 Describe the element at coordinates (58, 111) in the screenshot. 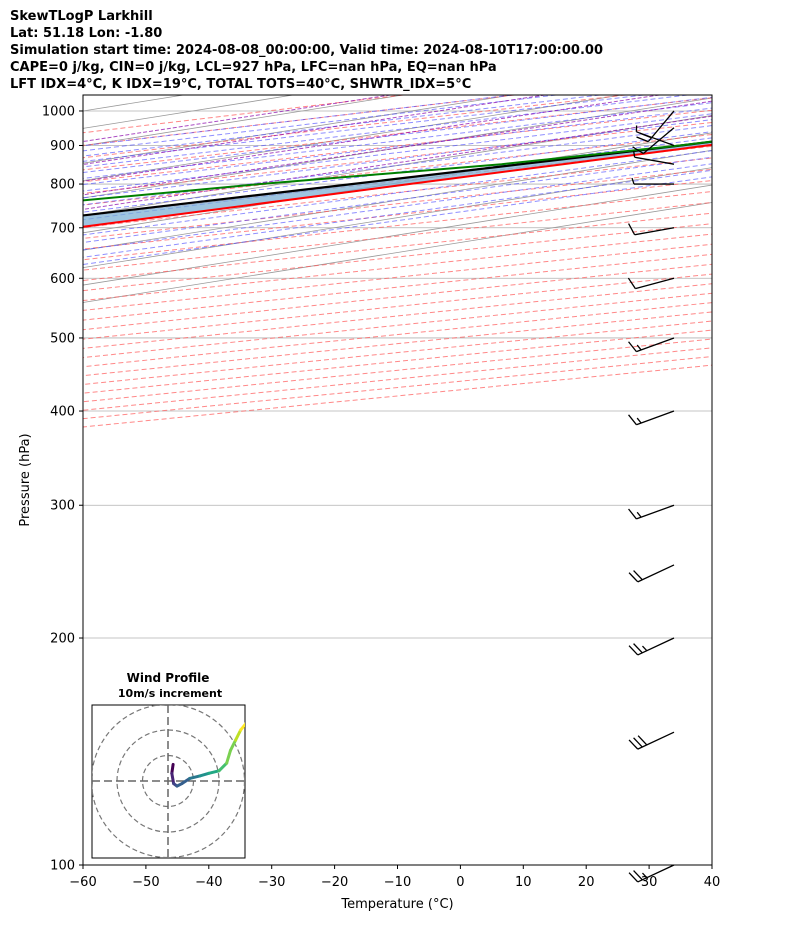

I see `y-tick-label: 1000` at that location.